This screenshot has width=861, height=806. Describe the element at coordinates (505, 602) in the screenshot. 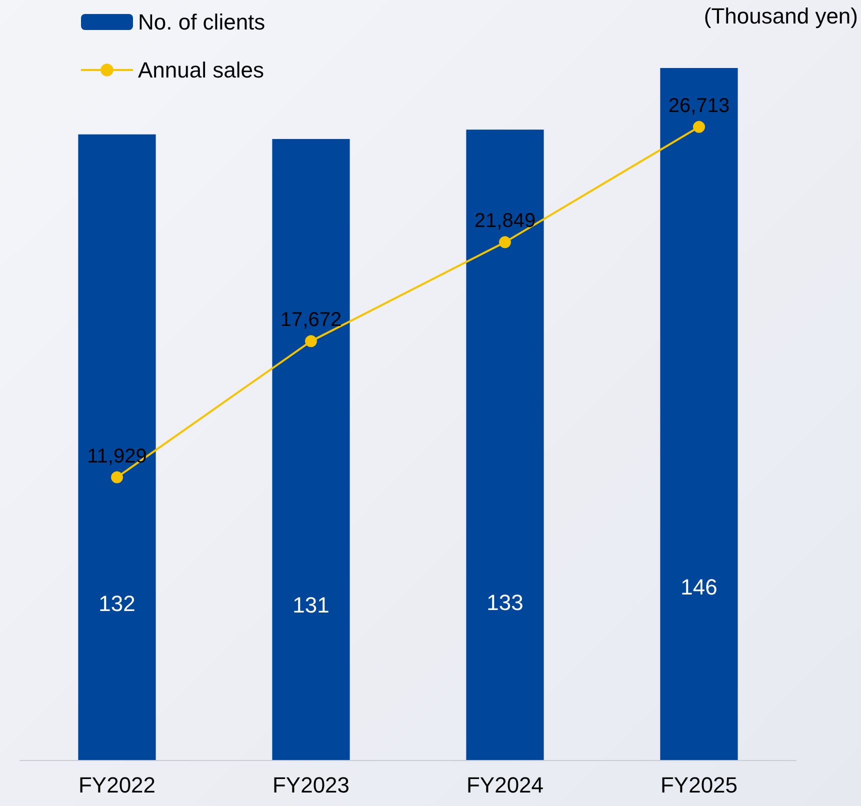

I see `data-label: 133` at that location.